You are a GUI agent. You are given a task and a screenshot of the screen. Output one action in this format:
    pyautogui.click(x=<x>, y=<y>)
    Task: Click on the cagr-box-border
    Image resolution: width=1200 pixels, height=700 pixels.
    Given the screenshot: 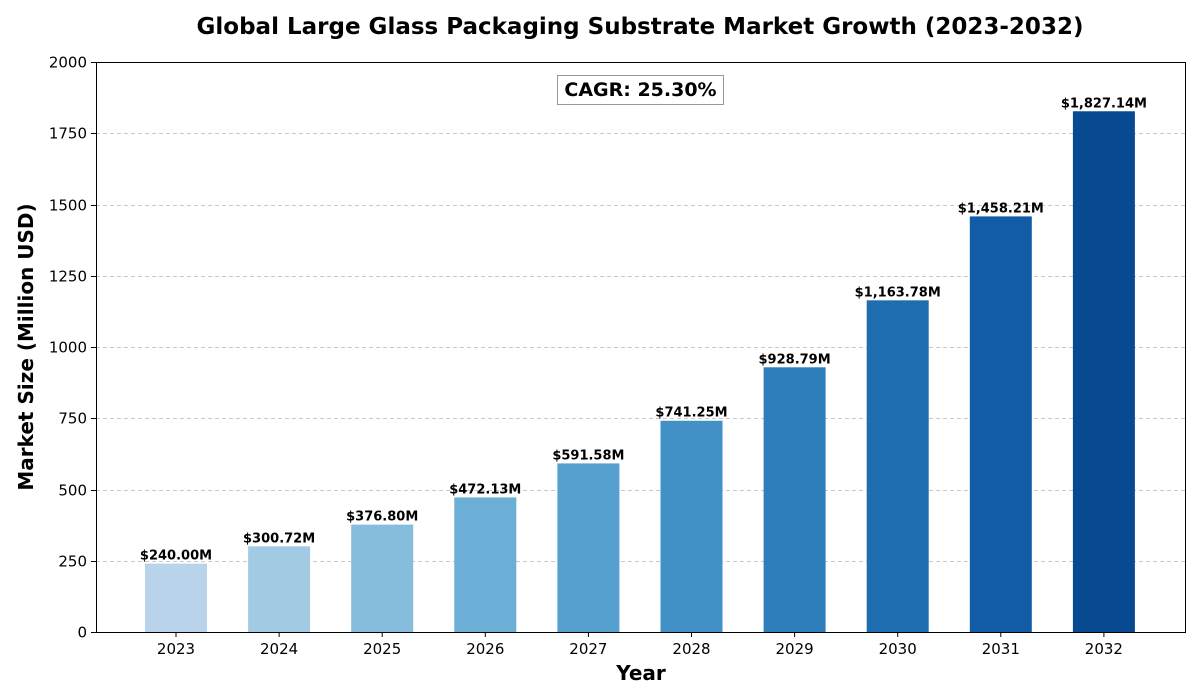 What is the action you would take?
    pyautogui.click(x=640, y=90)
    